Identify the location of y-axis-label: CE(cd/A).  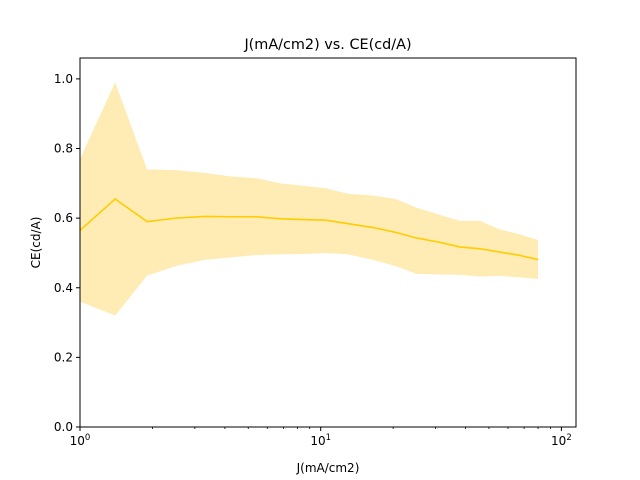
(36, 243).